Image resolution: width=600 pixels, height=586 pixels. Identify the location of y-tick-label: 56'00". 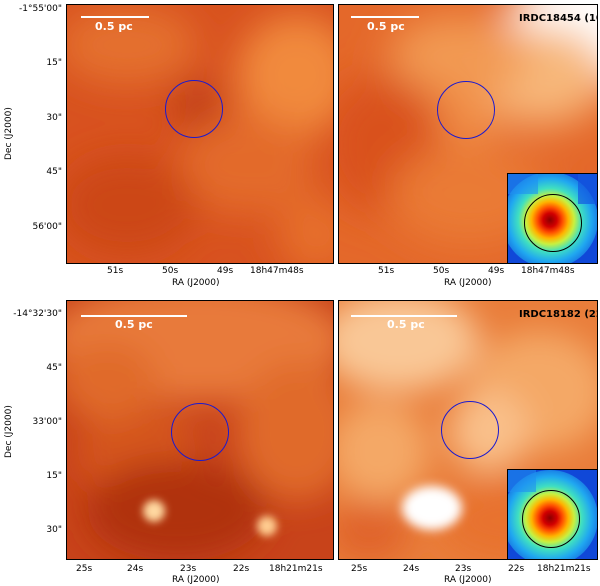
(47, 227).